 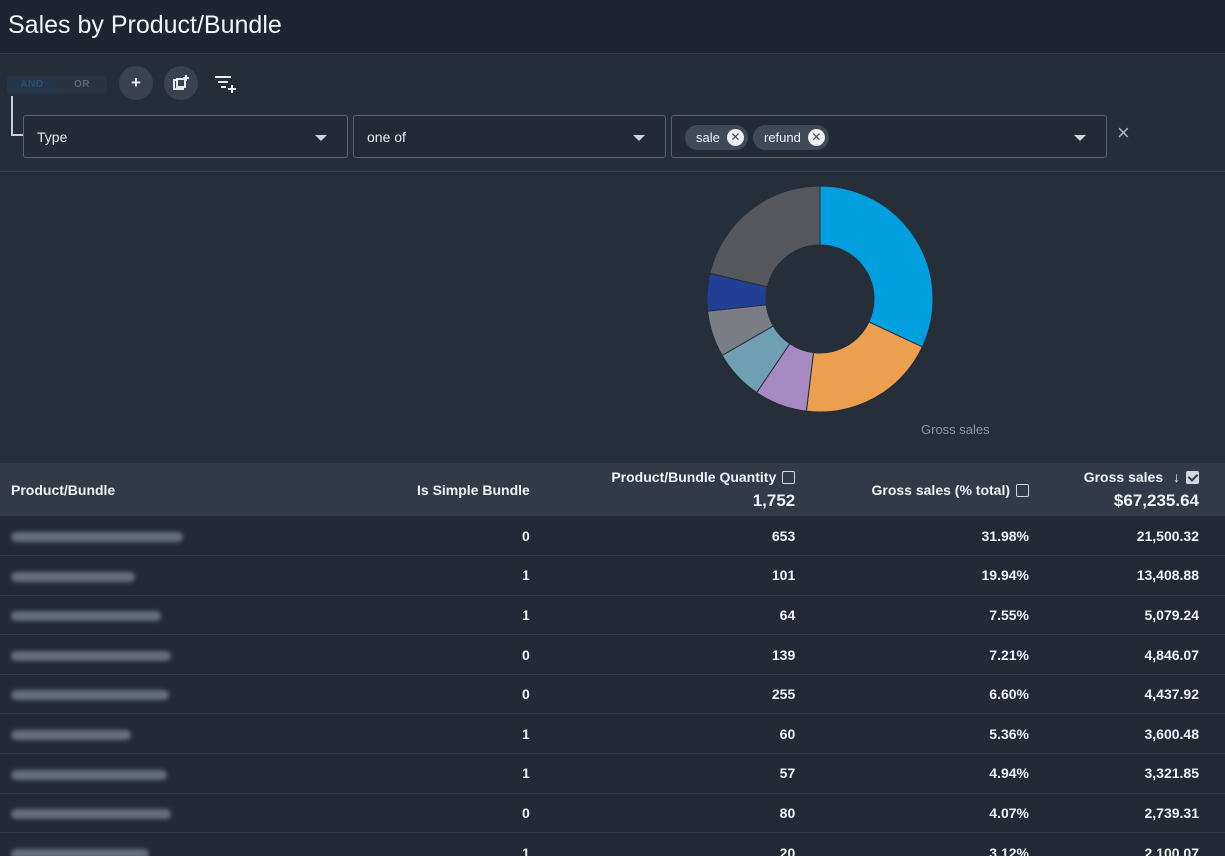 I want to click on filter-panel: AND OR + Type one of sale ✕, so click(x=612, y=113).